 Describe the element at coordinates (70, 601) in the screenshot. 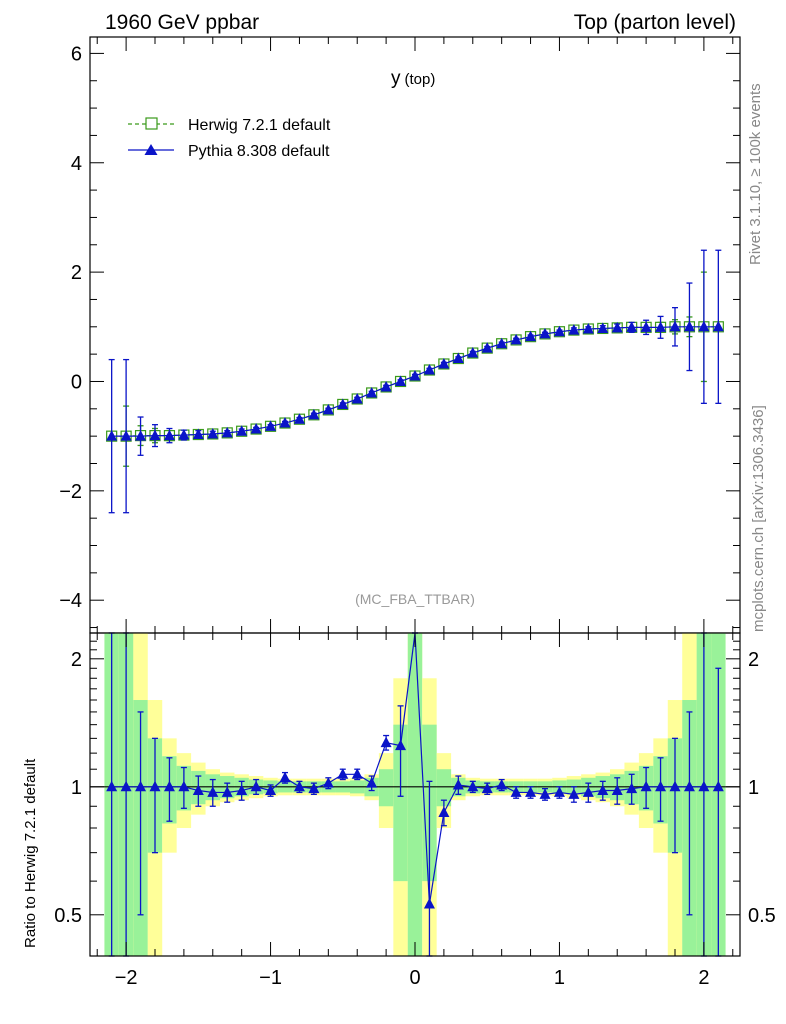

I see `main-ytick-label: −4` at that location.